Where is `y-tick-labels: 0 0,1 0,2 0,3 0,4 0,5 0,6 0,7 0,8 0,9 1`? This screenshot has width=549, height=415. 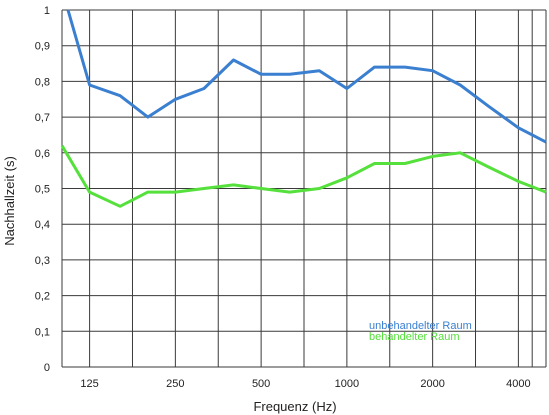 y-tick-labels: 0 0,1 0,2 0,3 0,4 0,5 0,6 0,7 0,8 0,9 1 is located at coordinates (42, 189).